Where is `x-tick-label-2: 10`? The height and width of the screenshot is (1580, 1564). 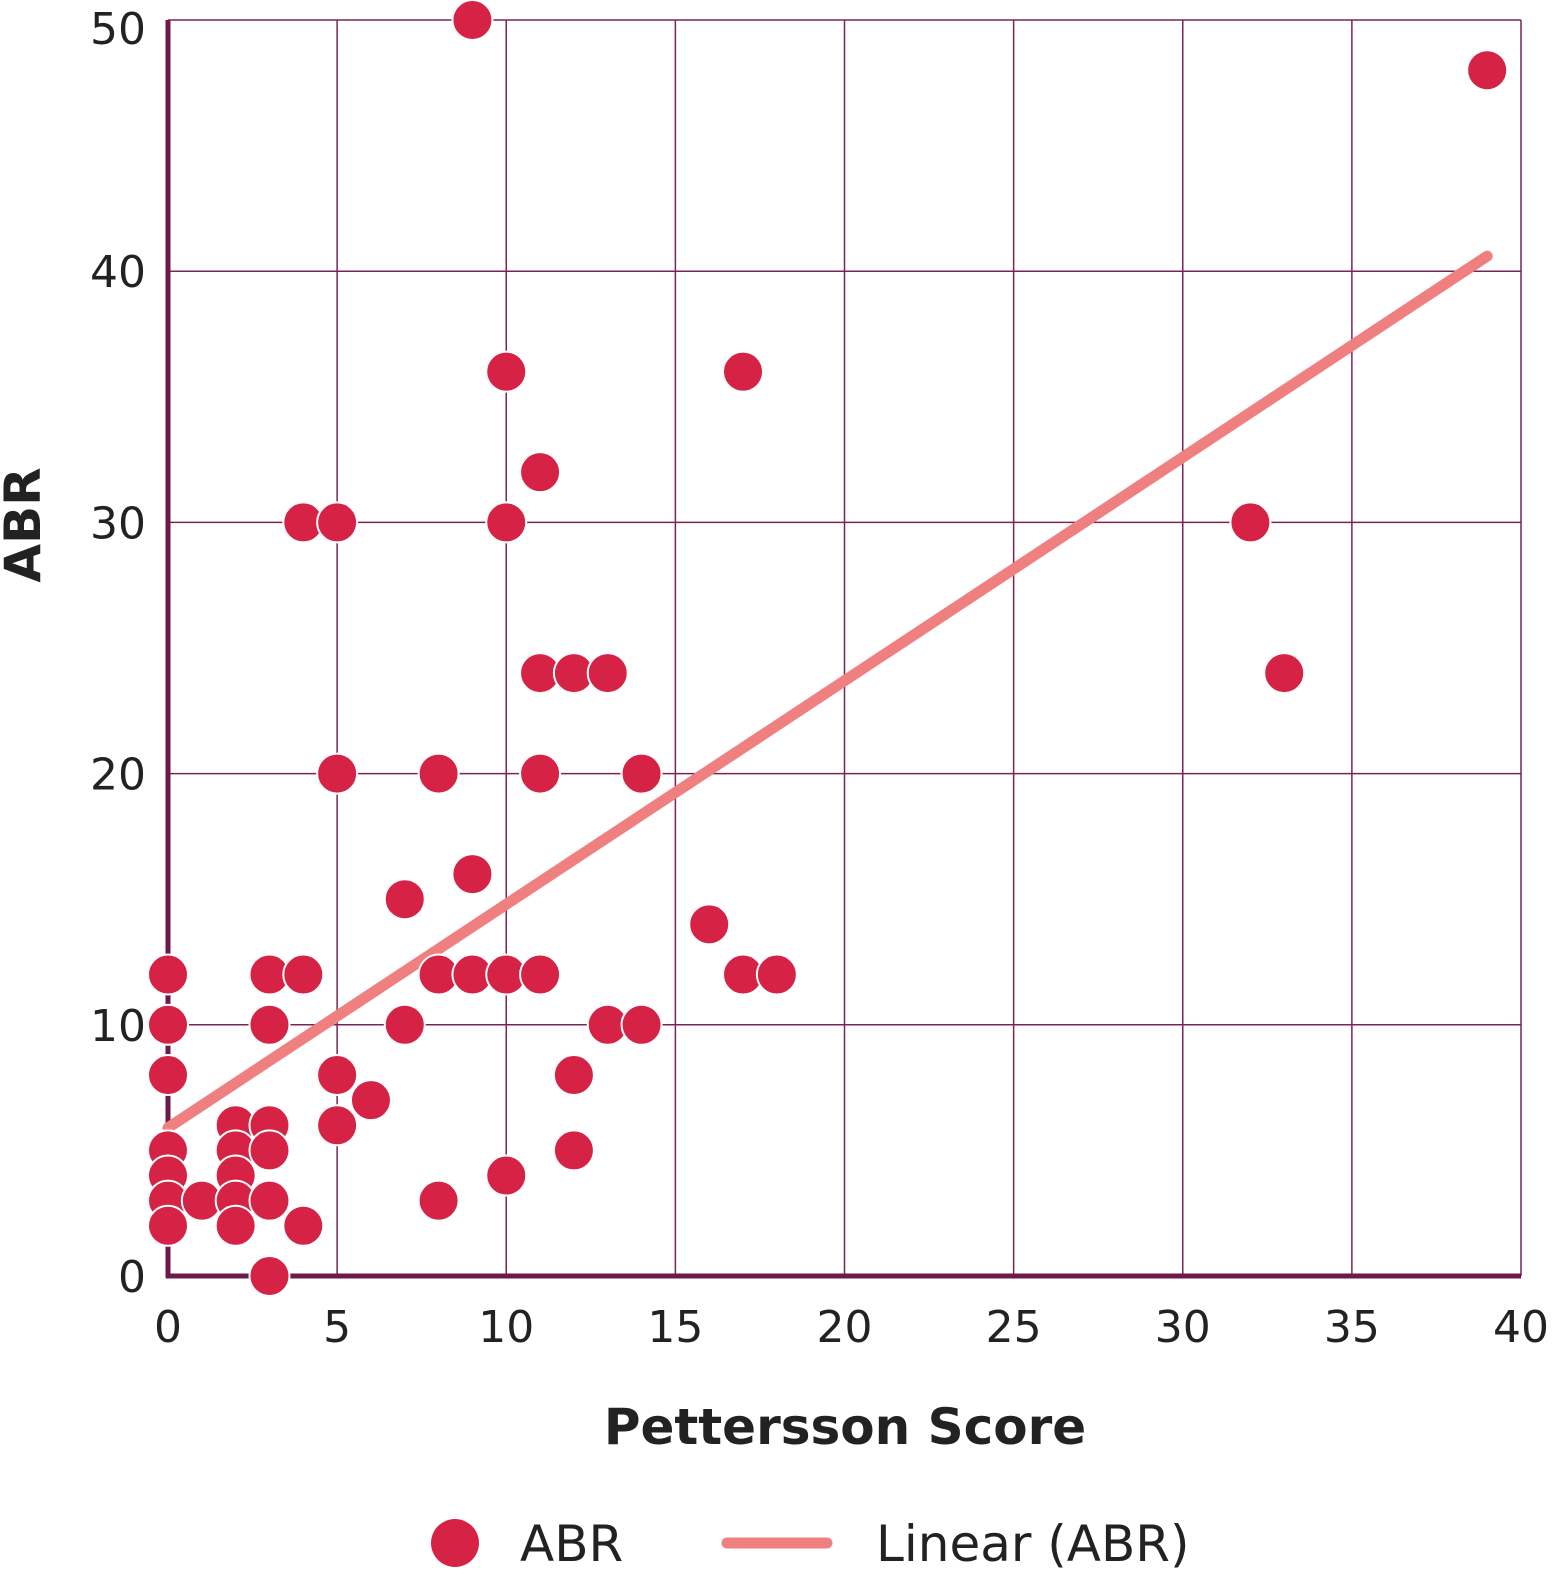 x-tick-label-2: 10 is located at coordinates (506, 1327).